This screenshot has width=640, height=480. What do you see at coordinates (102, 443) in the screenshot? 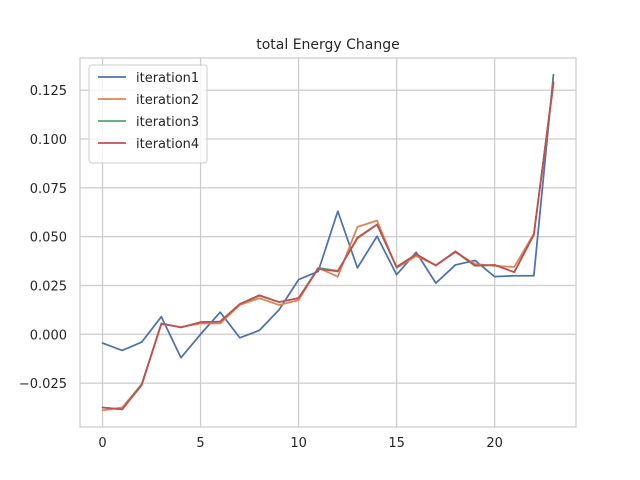
I see `x-tick-label: 0` at bounding box center [102, 443].